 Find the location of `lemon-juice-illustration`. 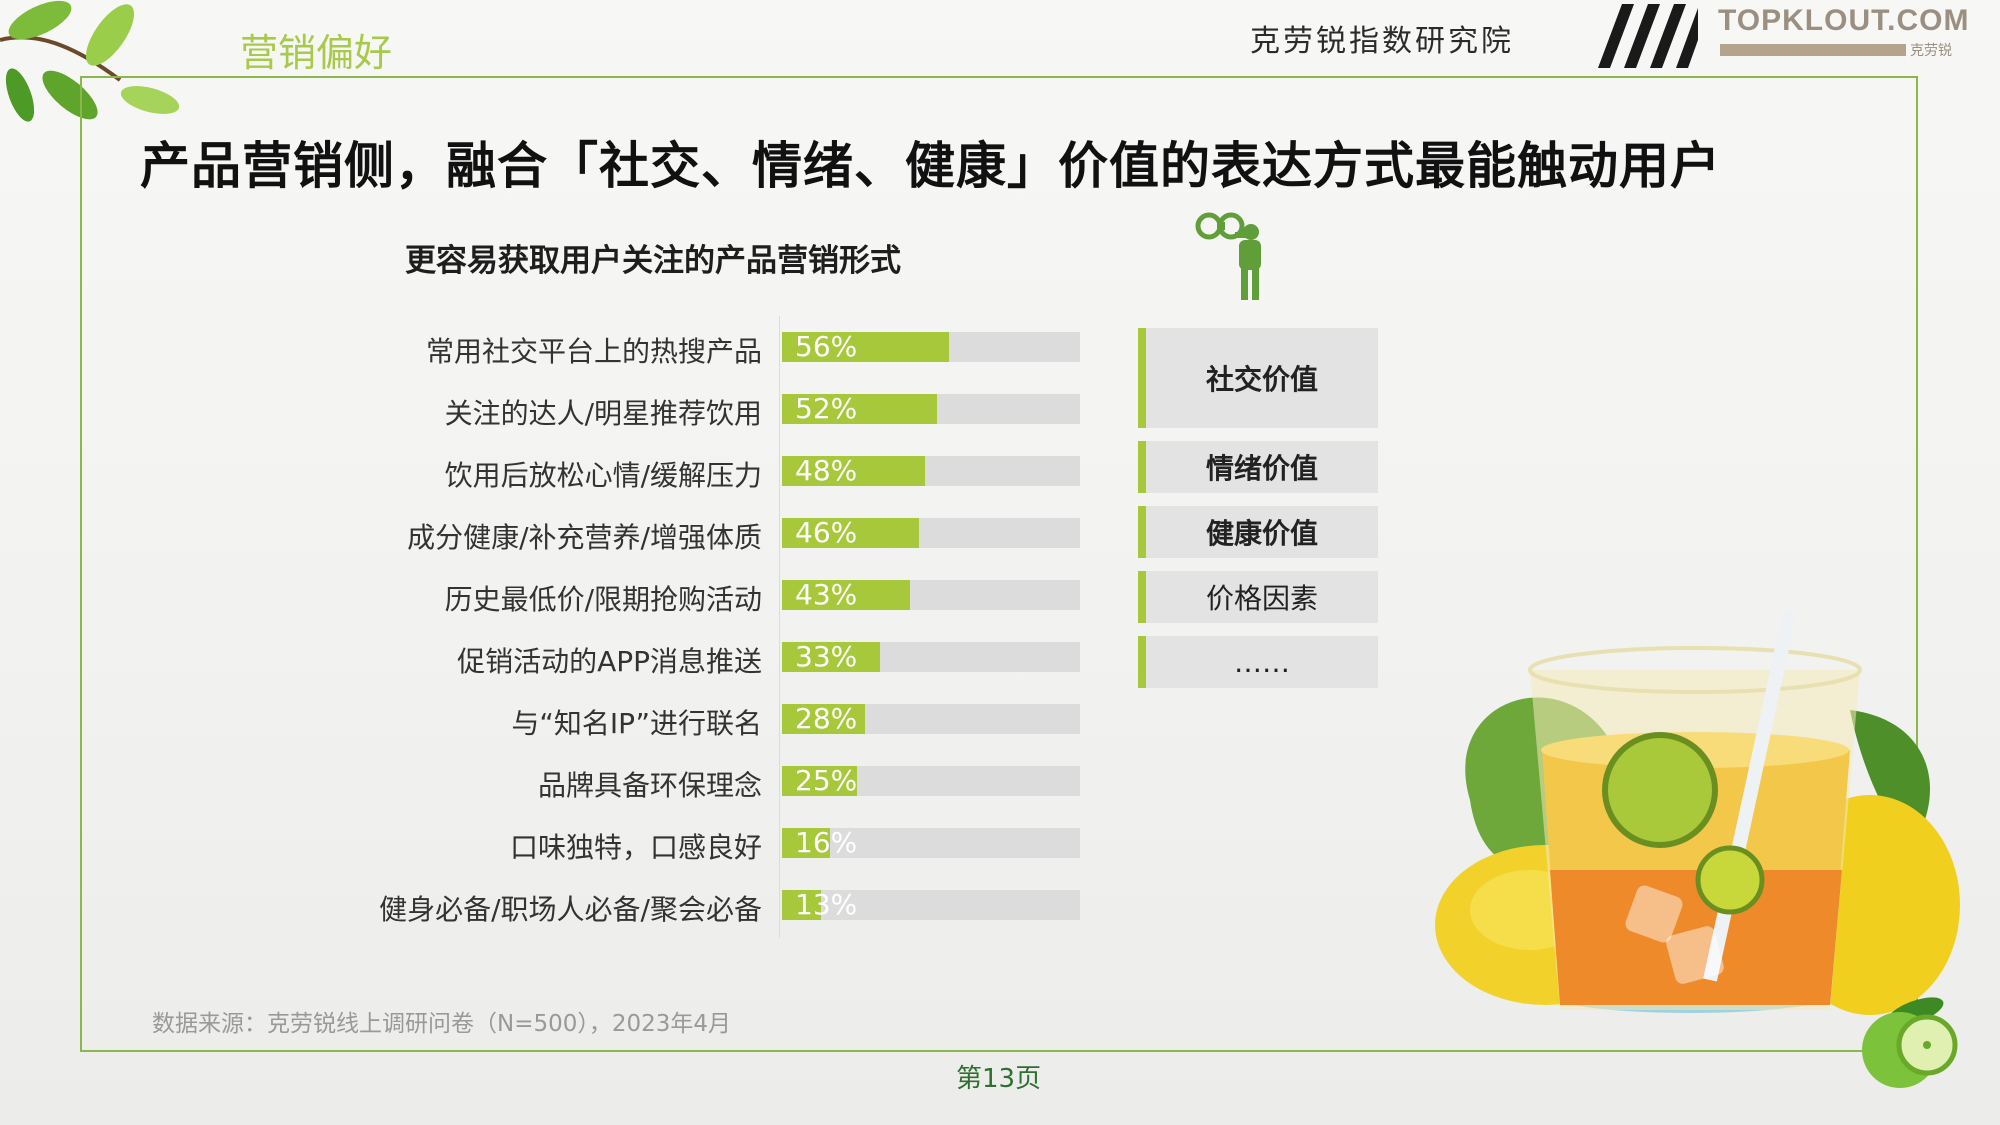

lemon-juice-illustration is located at coordinates (1697, 810).